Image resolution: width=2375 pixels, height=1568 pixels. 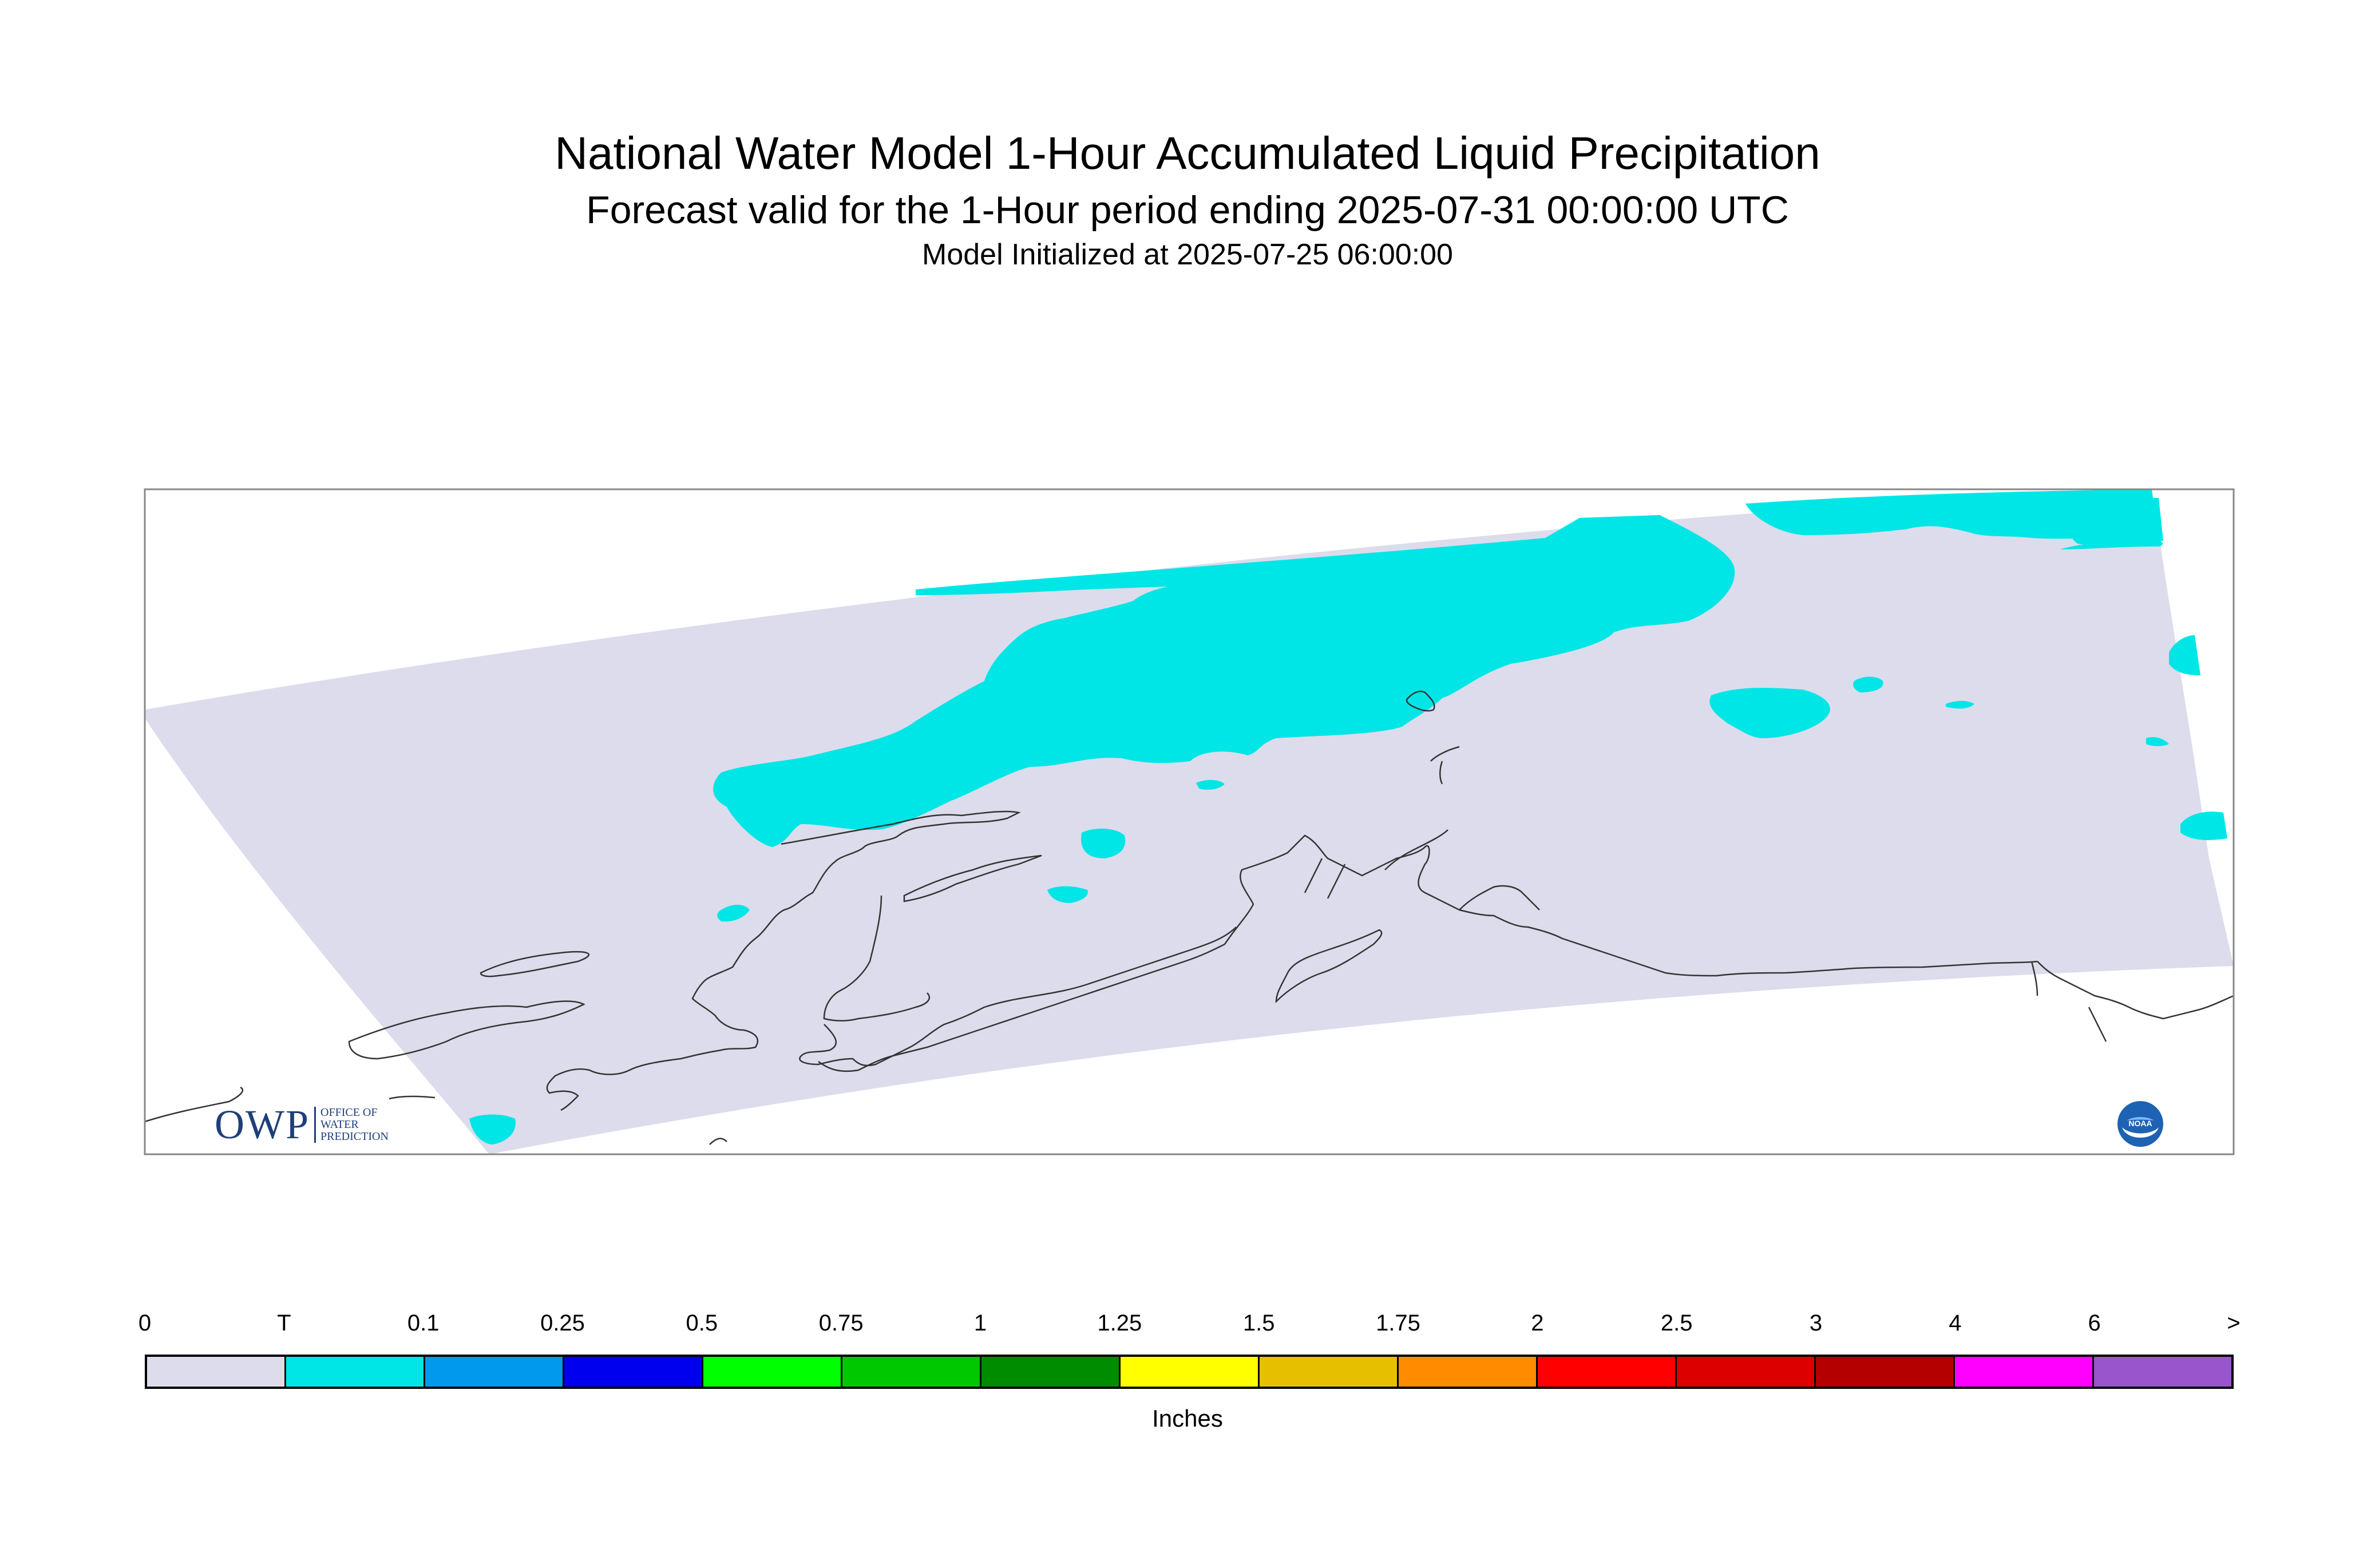 I want to click on legend-label: 1.75, so click(x=1398, y=1323).